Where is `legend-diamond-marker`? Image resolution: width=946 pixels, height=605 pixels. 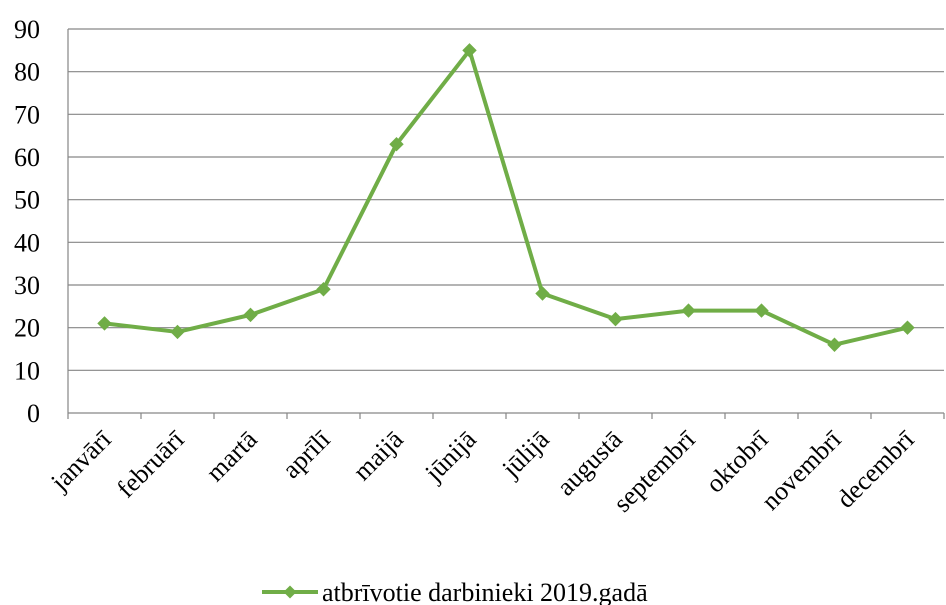 legend-diamond-marker is located at coordinates (290, 592).